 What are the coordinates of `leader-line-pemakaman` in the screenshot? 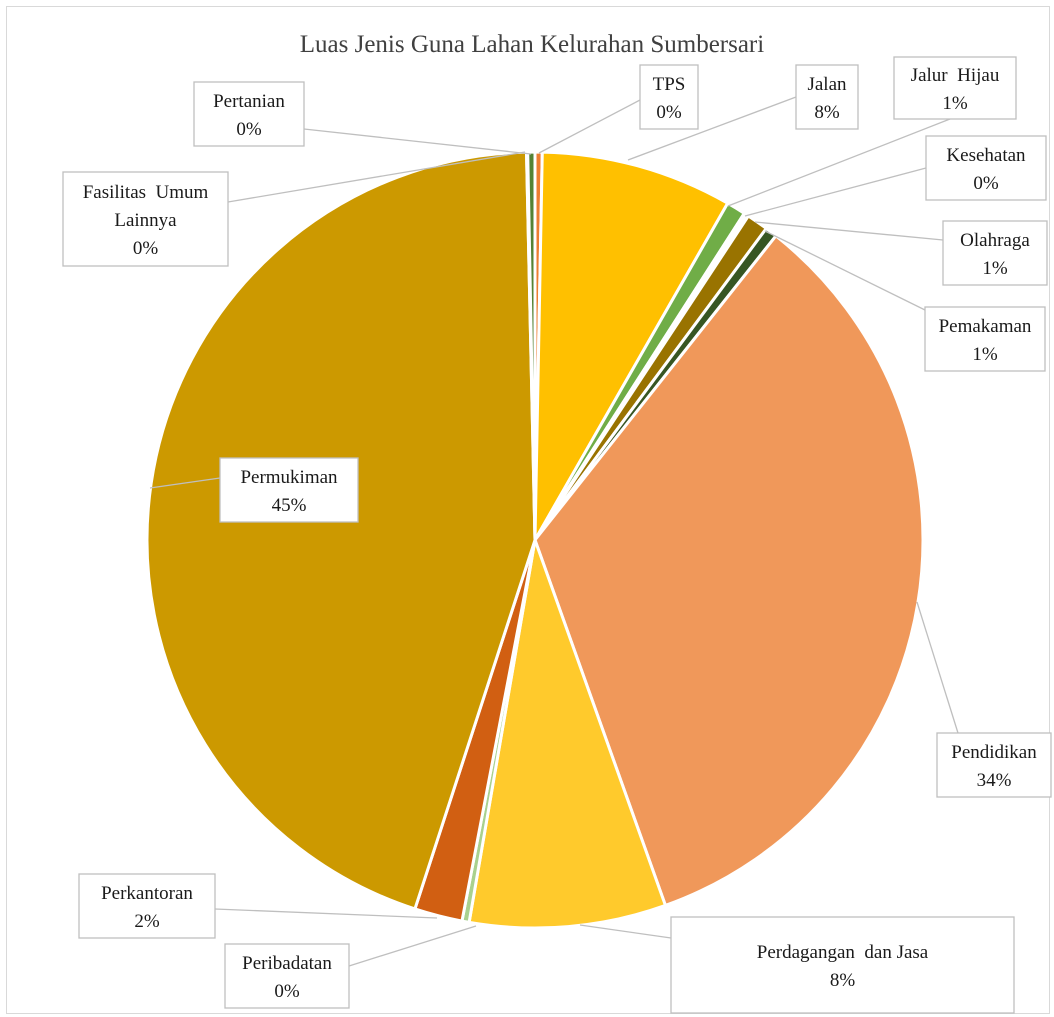 It's located at (845, 270).